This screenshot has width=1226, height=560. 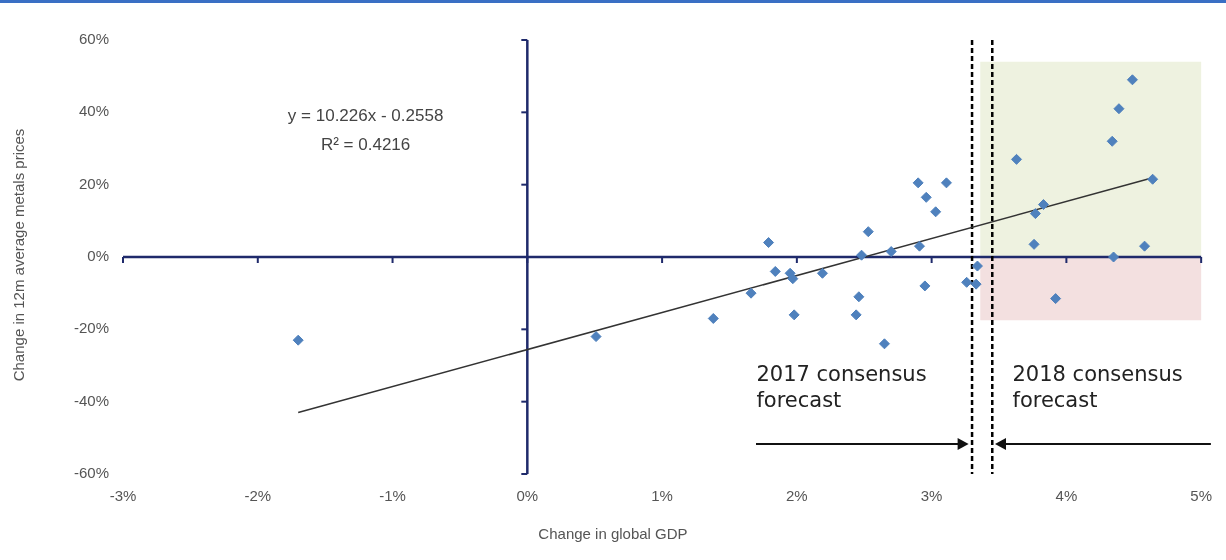 I want to click on y-tick-label: -40%, so click(x=91, y=400).